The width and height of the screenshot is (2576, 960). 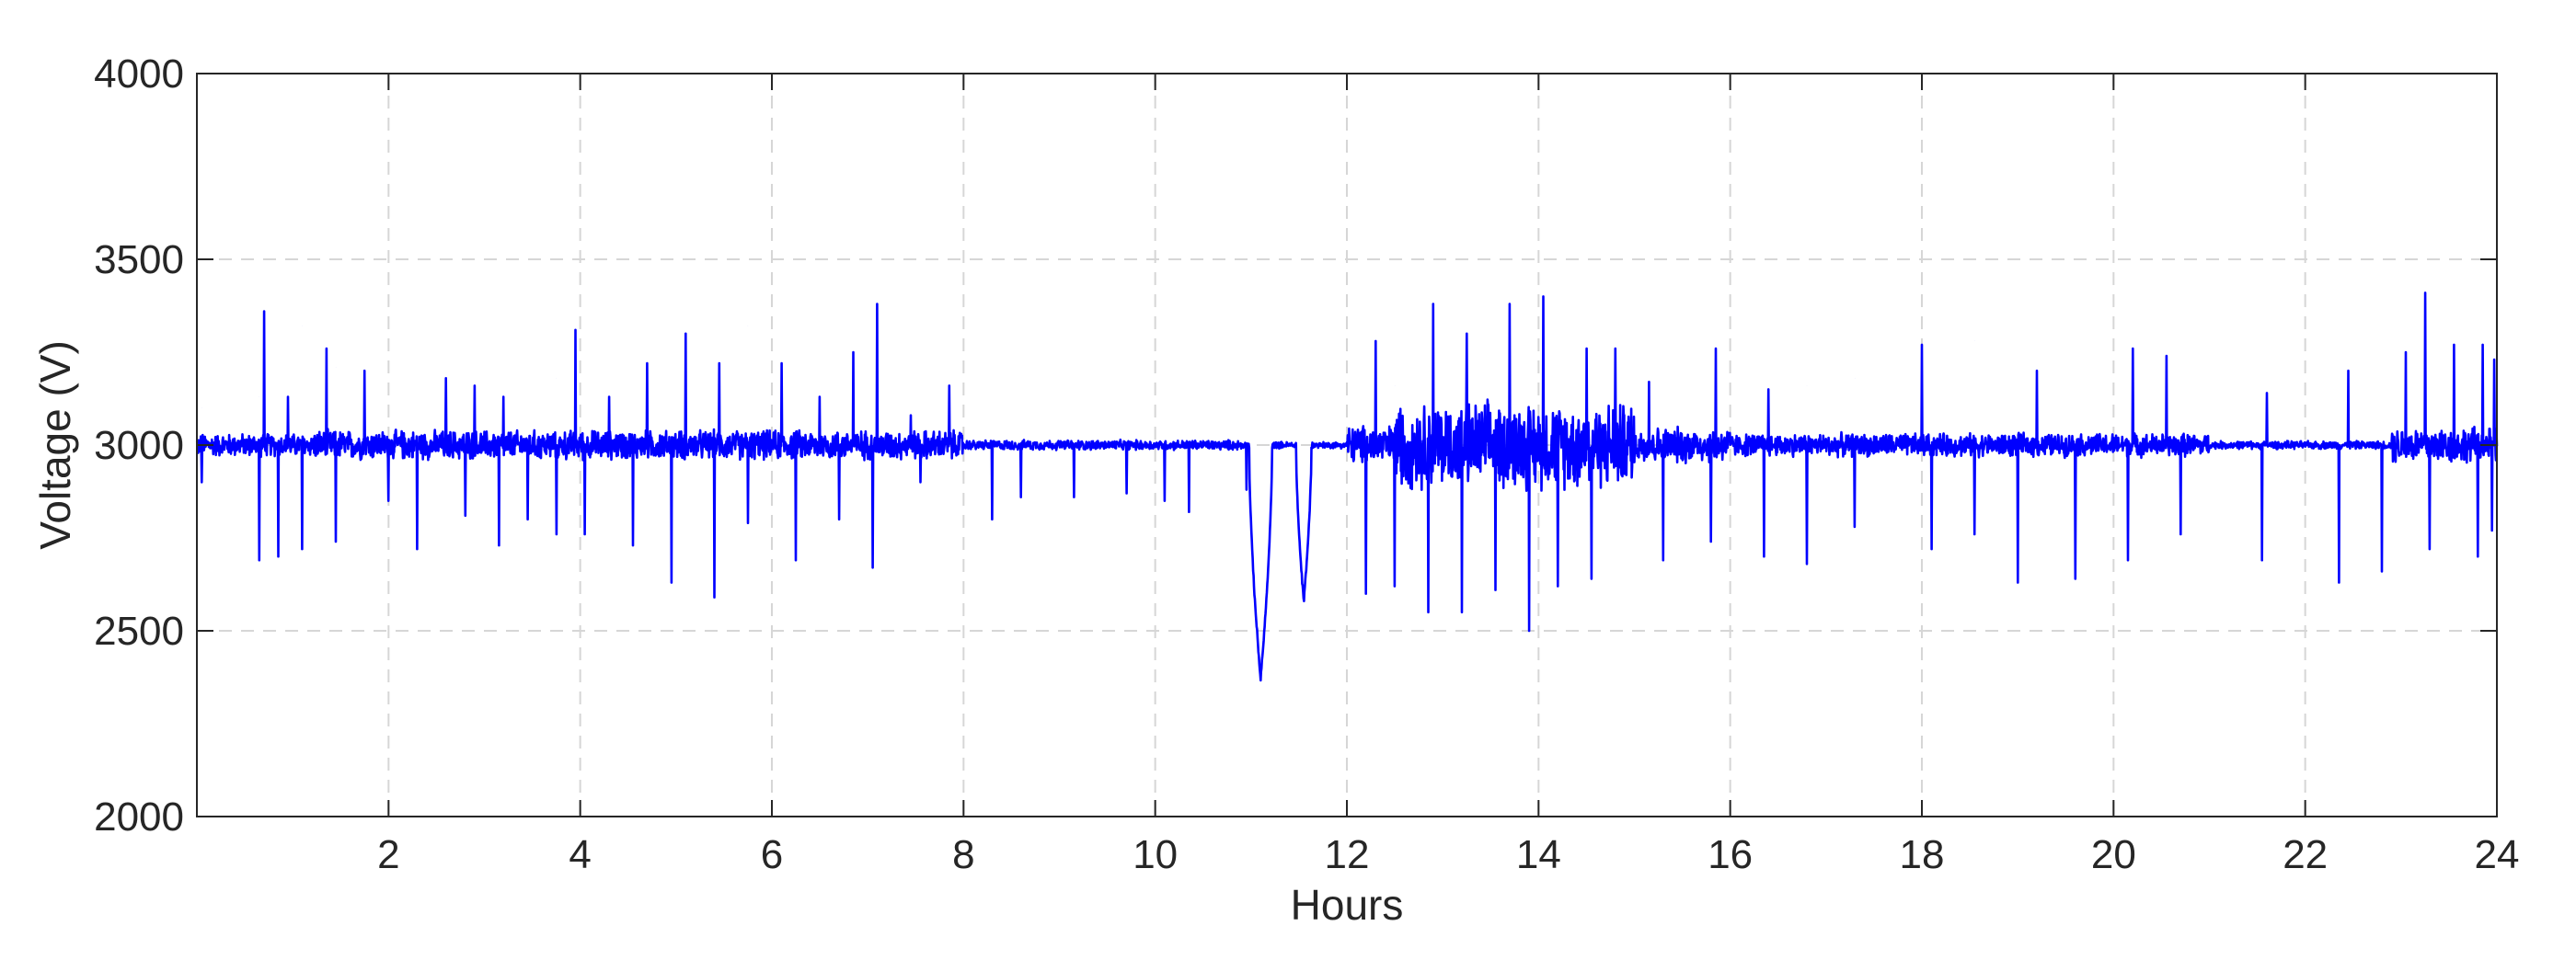 I want to click on y-tick-label: 2000, so click(x=139, y=817).